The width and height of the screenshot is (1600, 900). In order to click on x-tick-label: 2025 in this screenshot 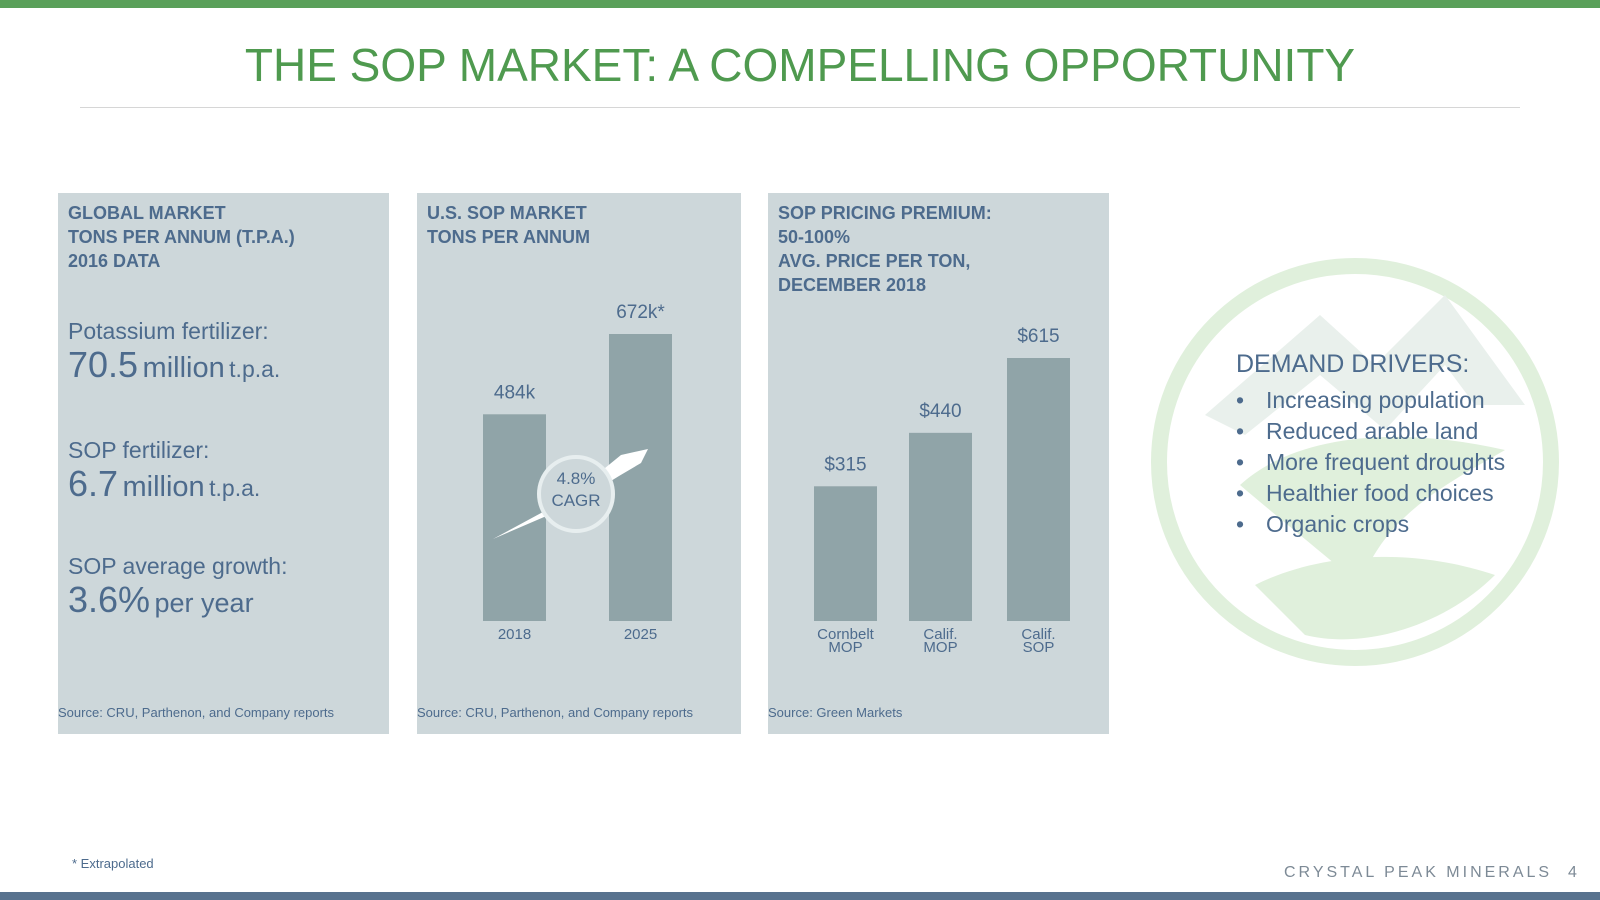, I will do `click(640, 634)`.